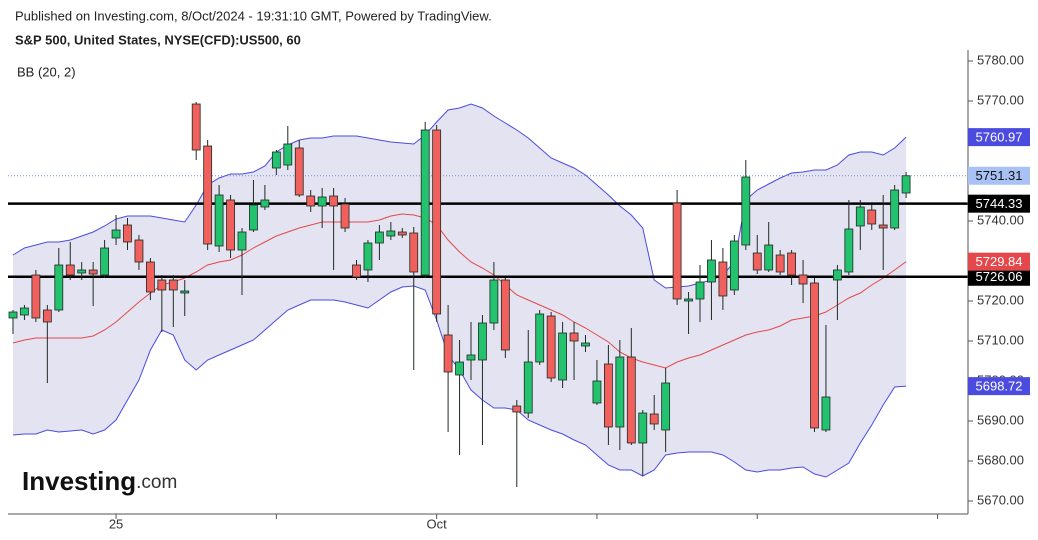 The width and height of the screenshot is (1038, 540). I want to click on y-tick-label: 5710.00, so click(1000, 339).